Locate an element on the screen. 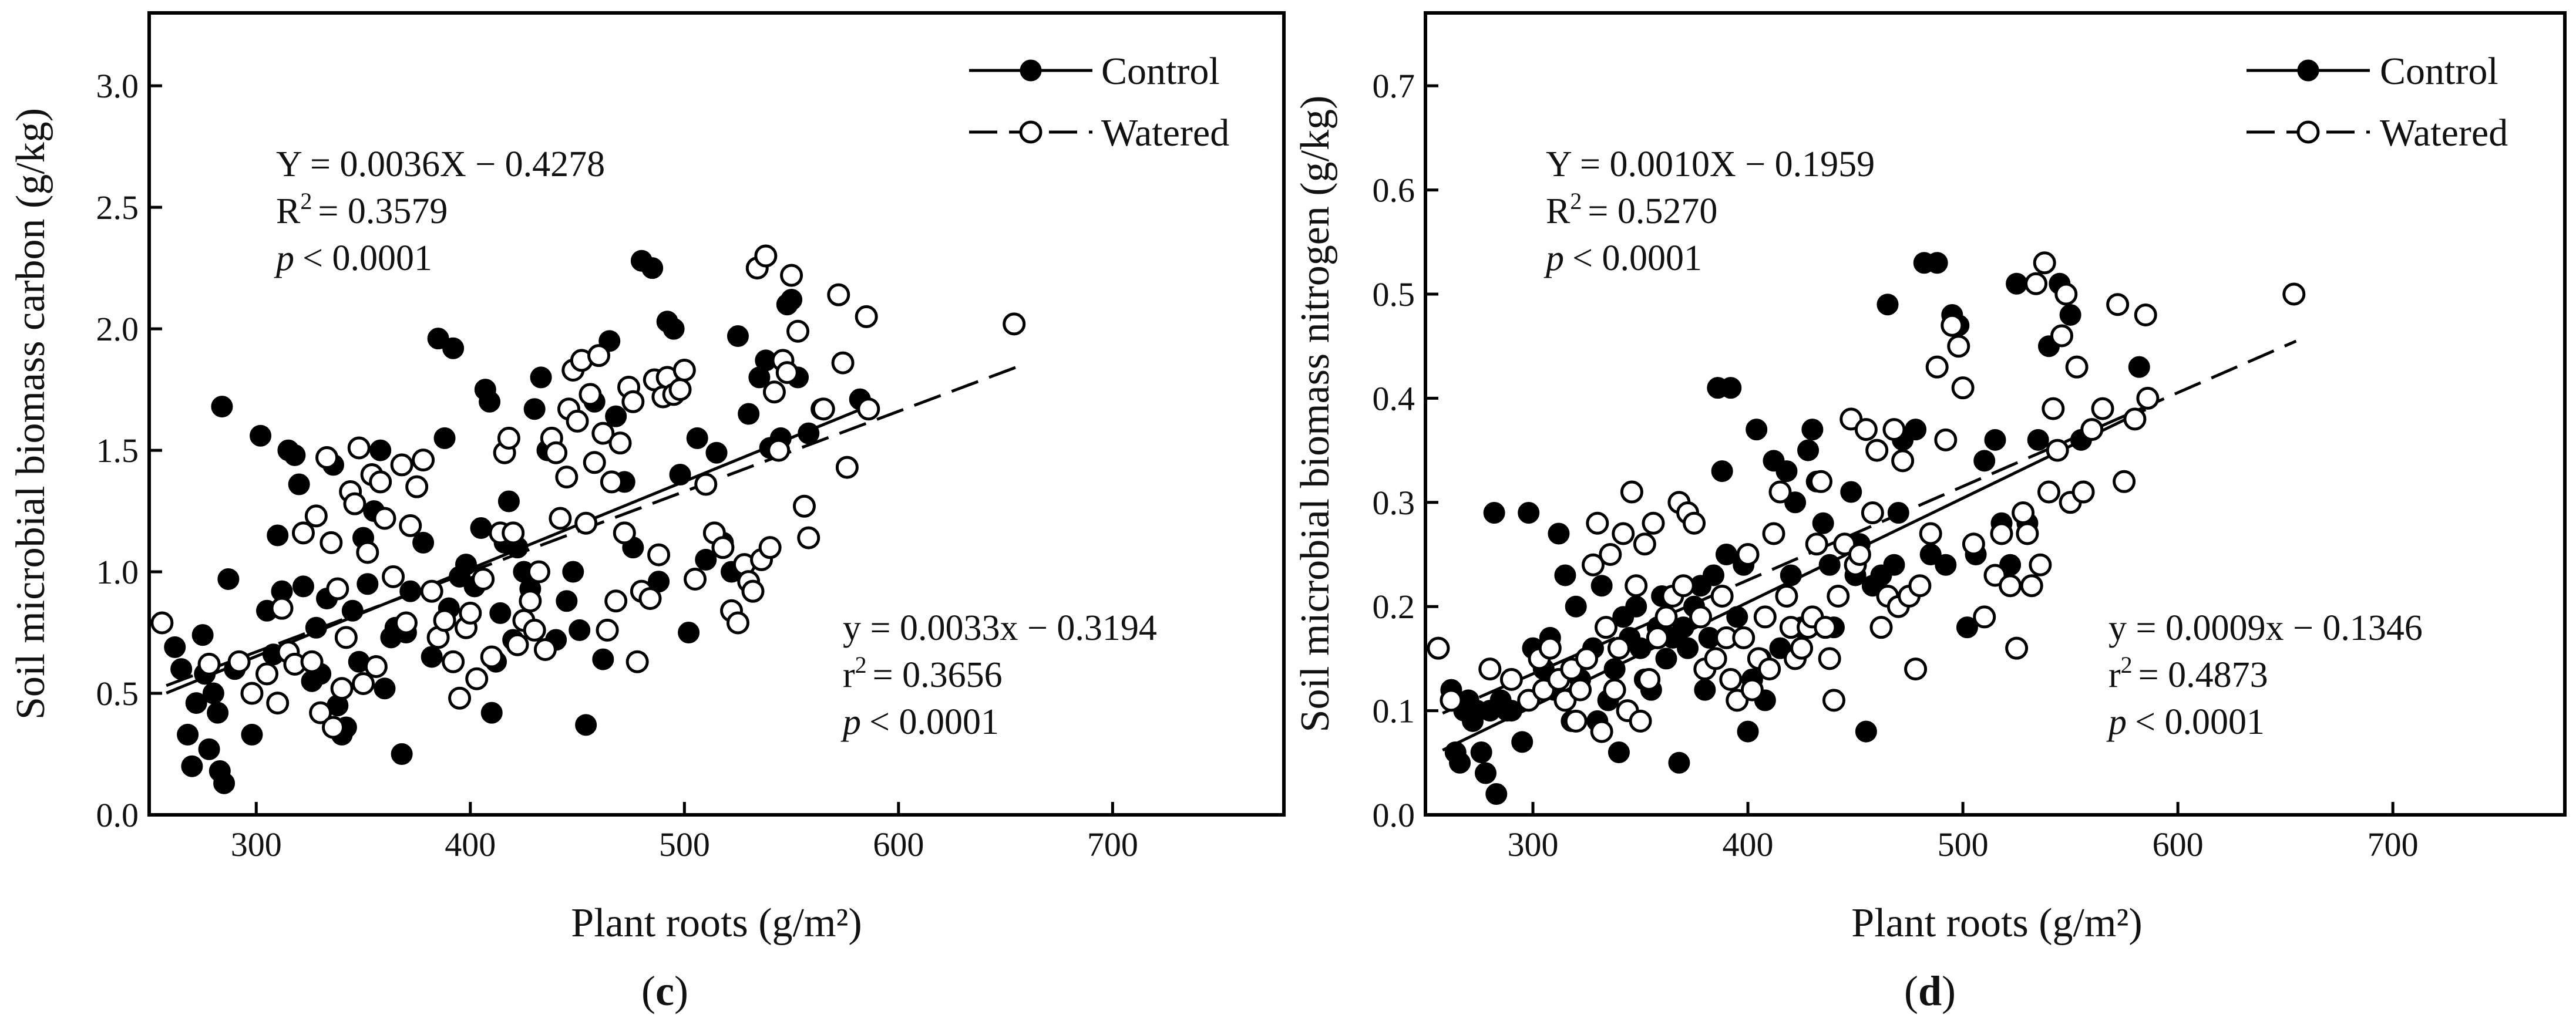 Image resolution: width=2576 pixels, height=1025 pixels. legend-watered-marker is located at coordinates (2308, 132).